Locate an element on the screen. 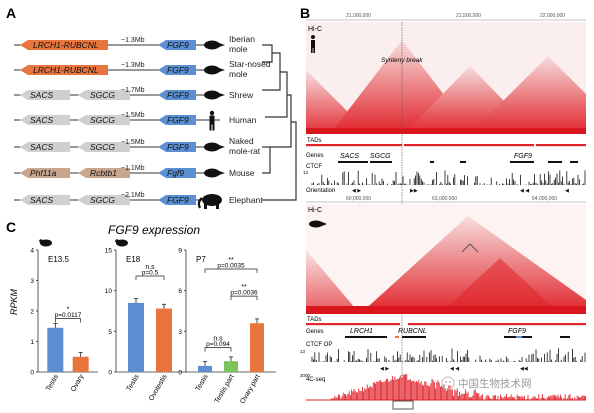 The width and height of the screenshot is (594, 413). species-label: Shrew is located at coordinates (241, 95).